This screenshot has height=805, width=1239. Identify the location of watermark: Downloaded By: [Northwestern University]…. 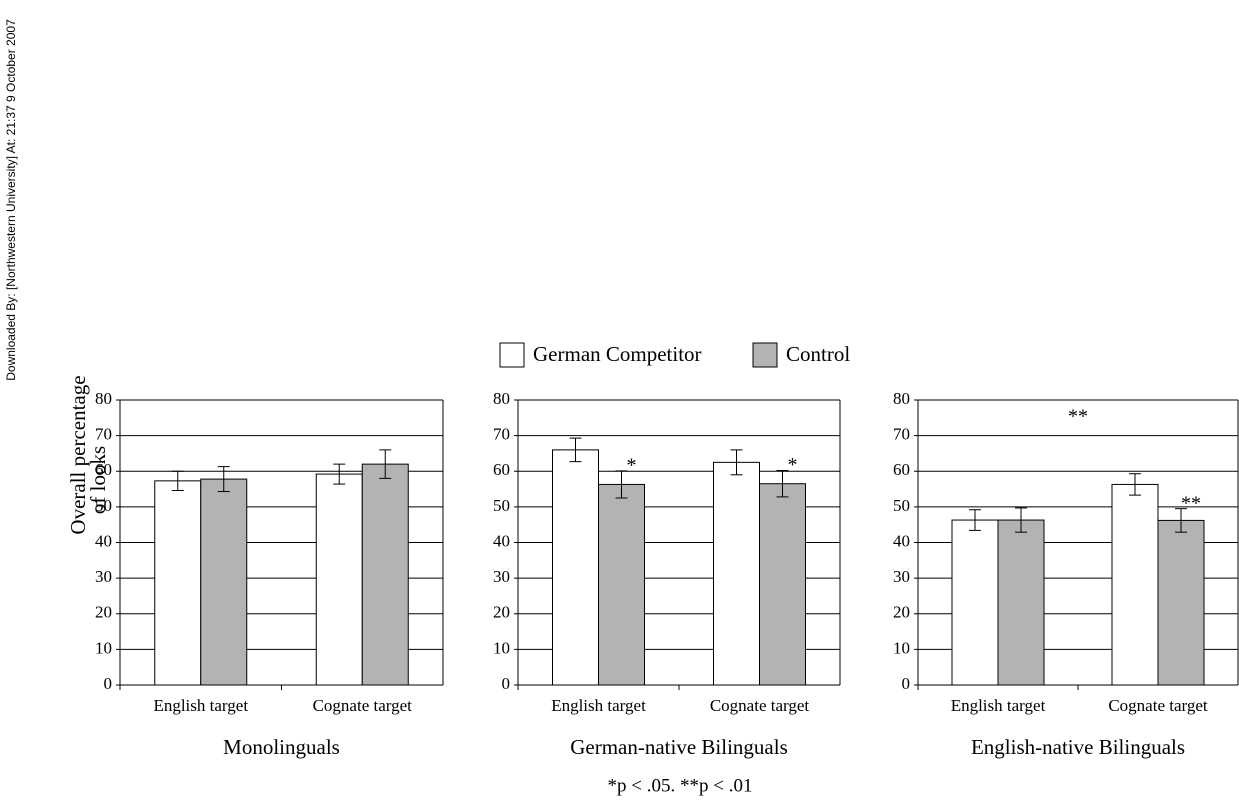
(11, 200).